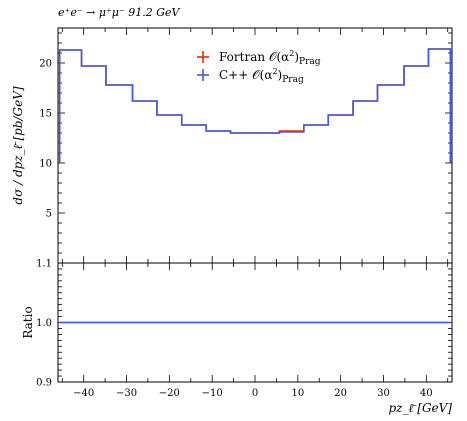 Image resolution: width=467 pixels, height=421 pixels. What do you see at coordinates (255, 393) in the screenshot?
I see `x-tick-label: 0` at bounding box center [255, 393].